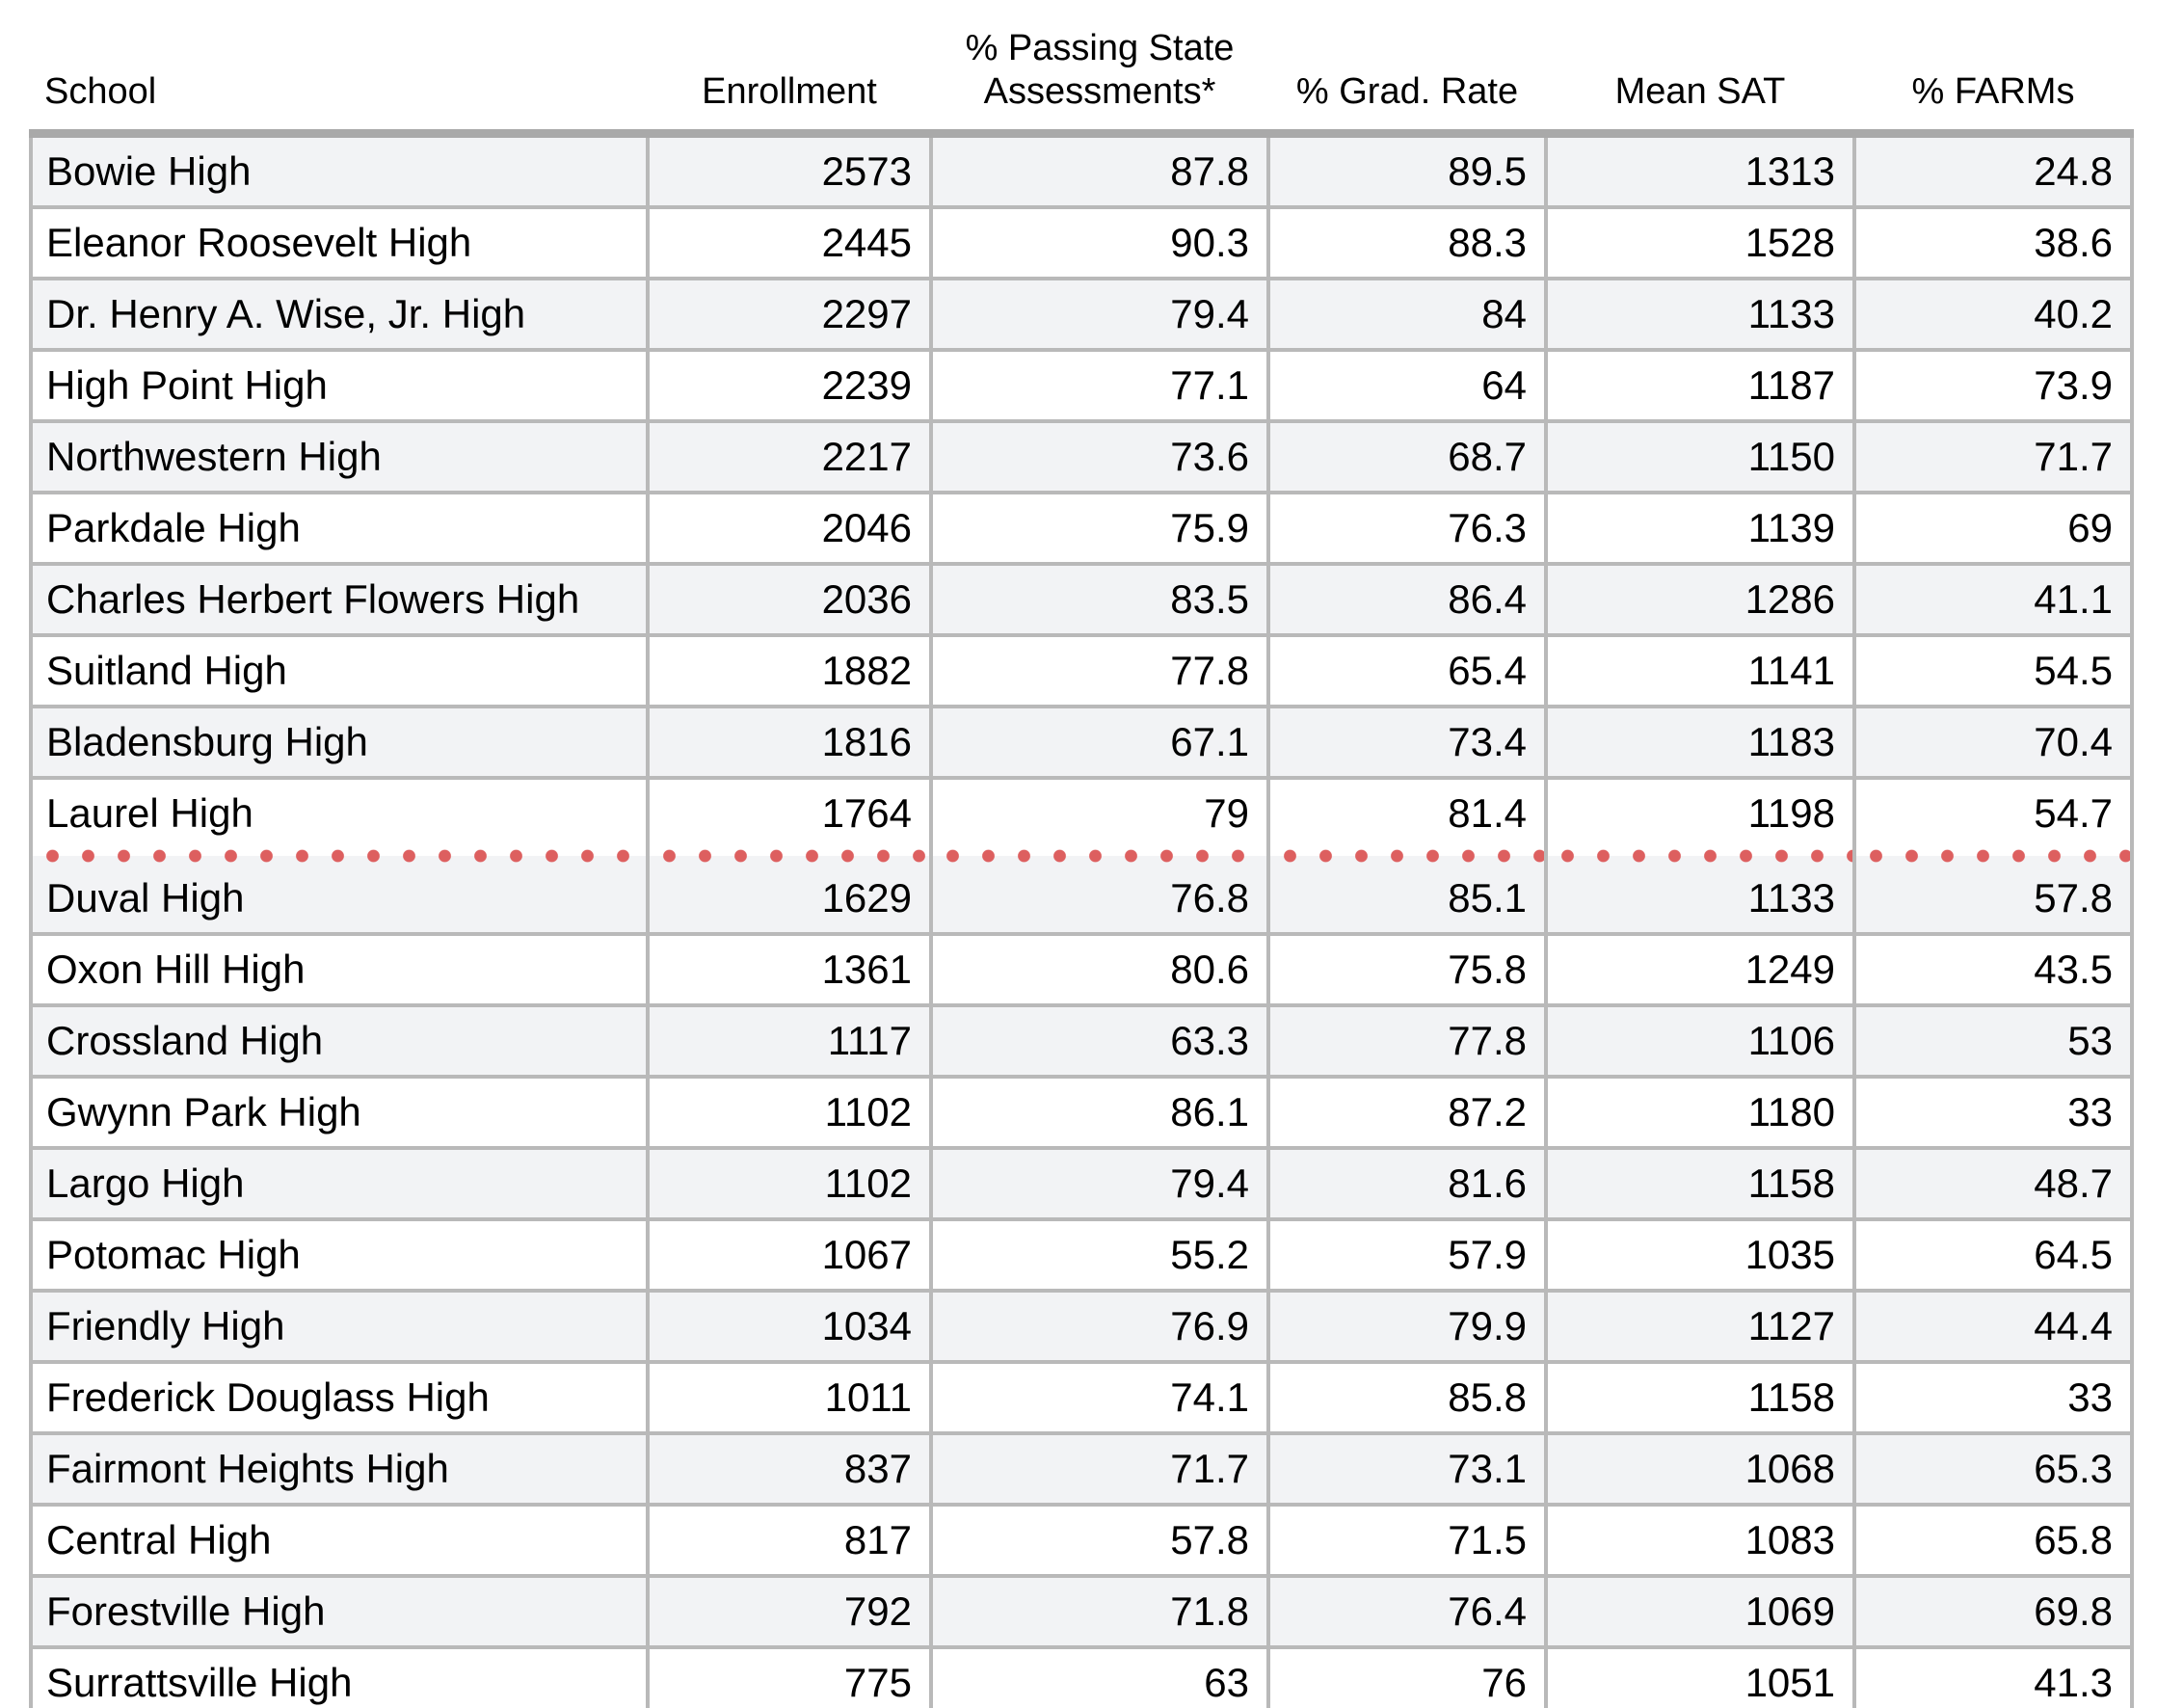 This screenshot has width=2157, height=1708. What do you see at coordinates (1099, 1468) in the screenshot?
I see `cell-passing_state: 71.7` at bounding box center [1099, 1468].